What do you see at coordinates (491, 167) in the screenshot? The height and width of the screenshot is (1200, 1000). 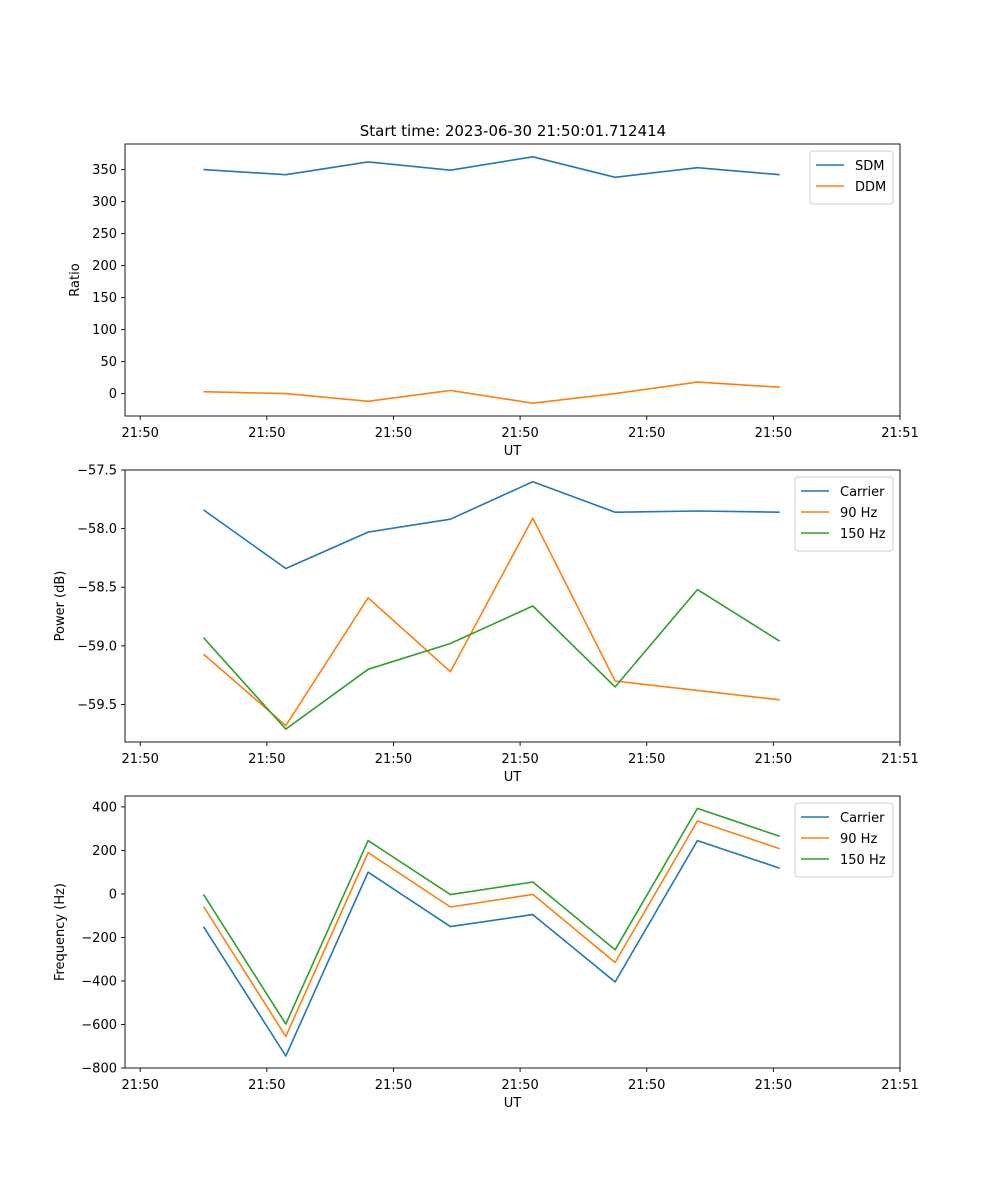 I see `series-line-sdm` at bounding box center [491, 167].